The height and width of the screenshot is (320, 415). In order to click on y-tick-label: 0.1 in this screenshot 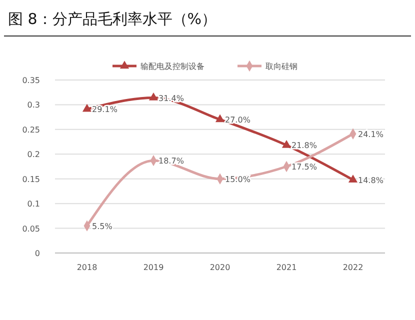, I will do `click(33, 204)`.